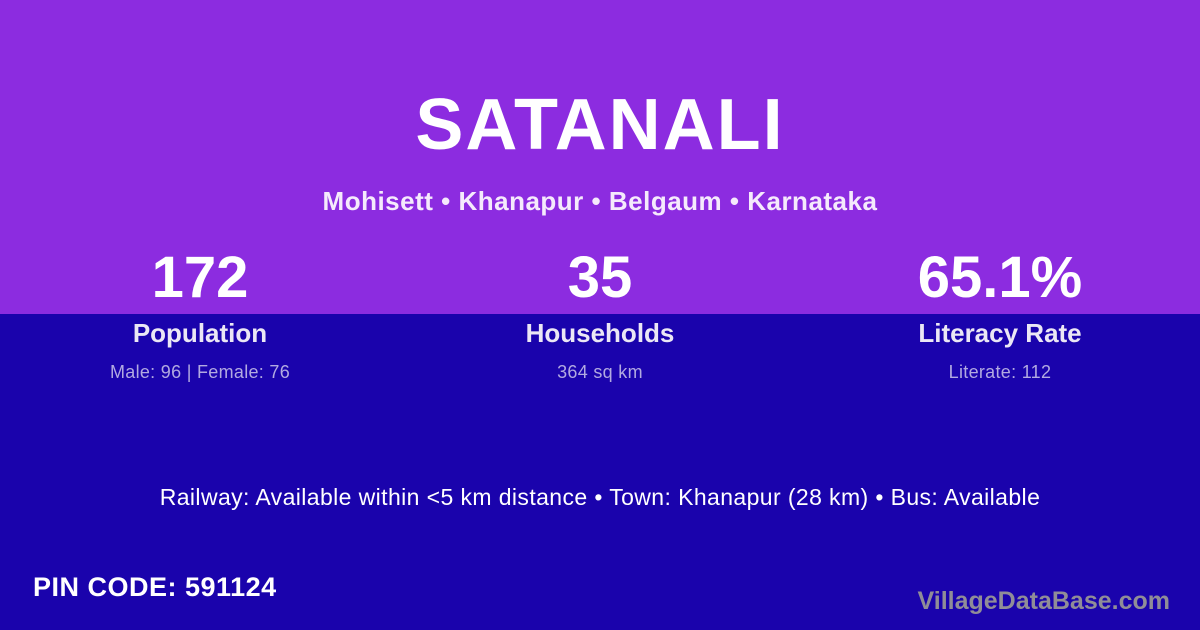  I want to click on literacy-rate-value: 65.1%, so click(1000, 277).